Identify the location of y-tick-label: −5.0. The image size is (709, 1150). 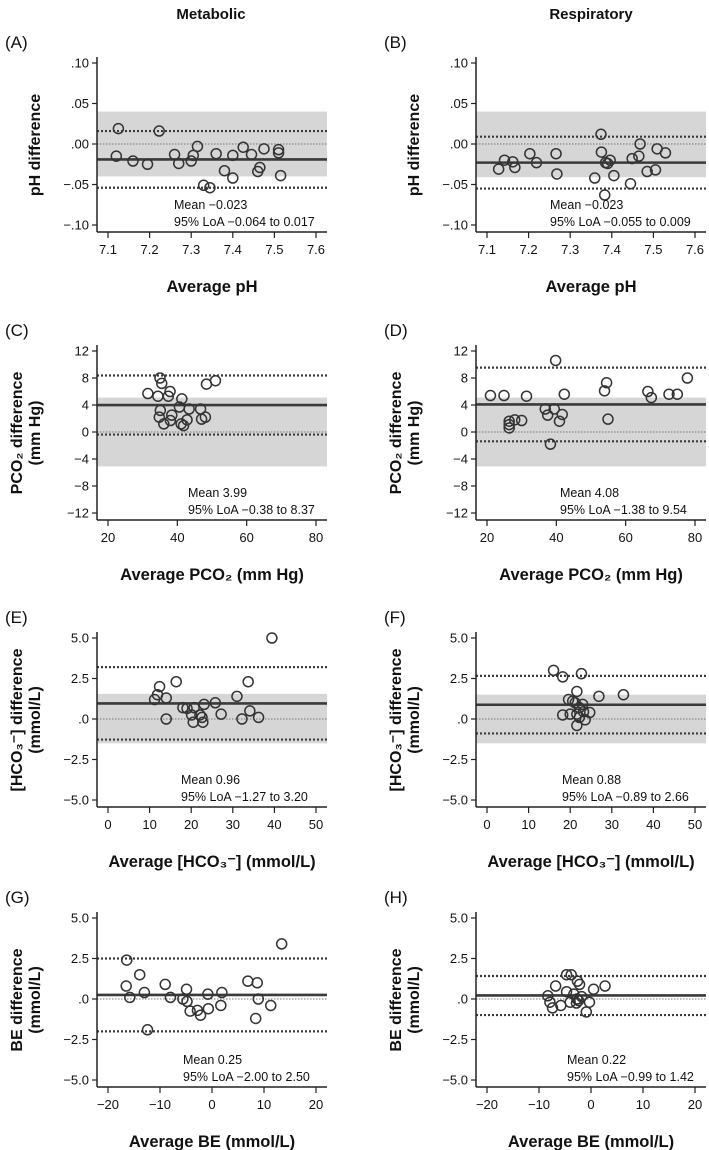
(455, 800).